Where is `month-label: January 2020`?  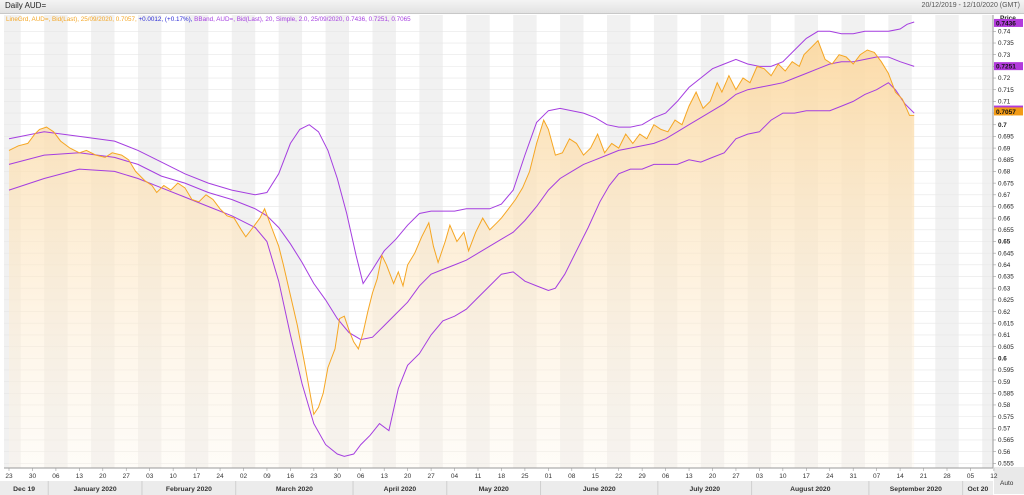
month-label: January 2020 is located at coordinates (95, 489).